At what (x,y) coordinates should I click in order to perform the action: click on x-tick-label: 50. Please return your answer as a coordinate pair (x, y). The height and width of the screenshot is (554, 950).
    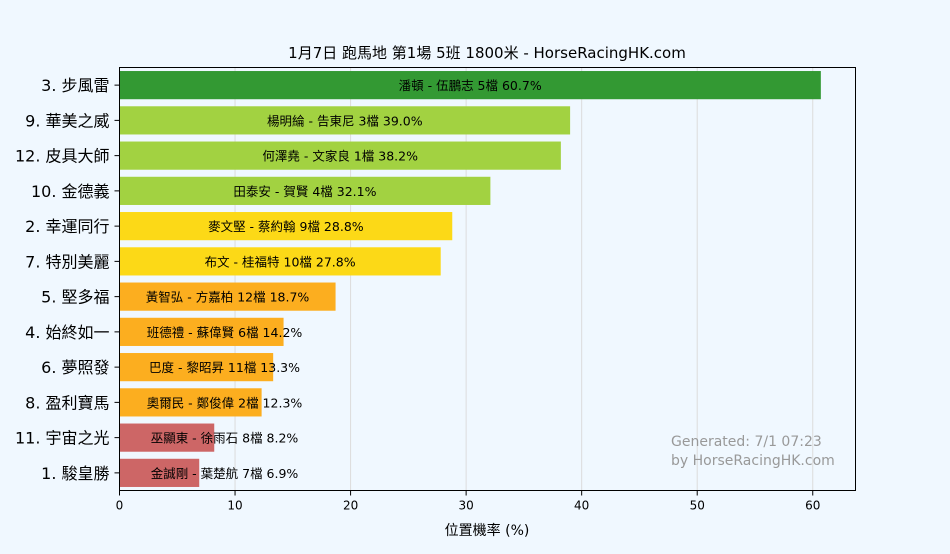
    Looking at the image, I should click on (697, 506).